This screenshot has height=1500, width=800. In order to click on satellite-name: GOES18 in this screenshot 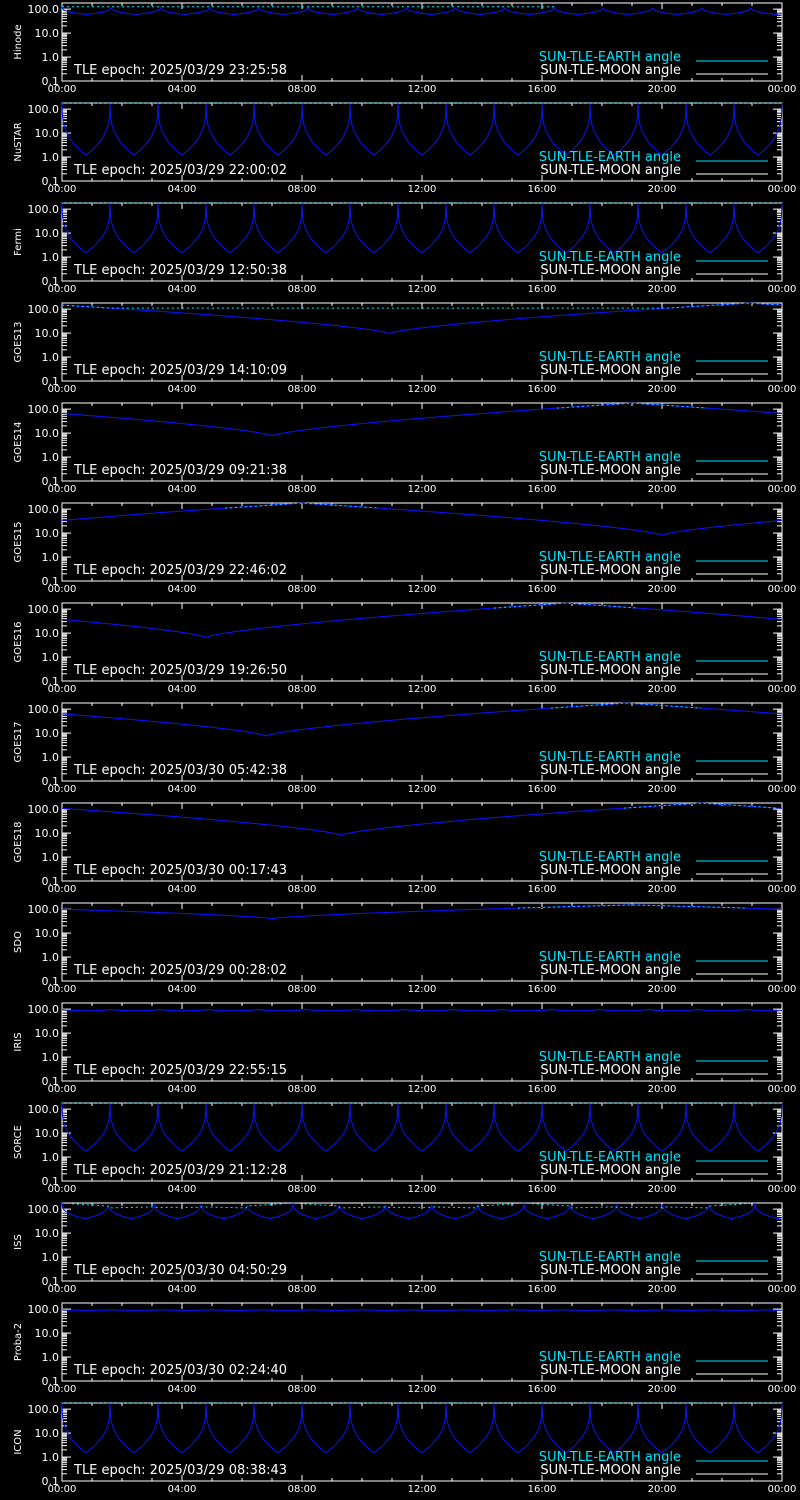, I will do `click(18, 841)`.